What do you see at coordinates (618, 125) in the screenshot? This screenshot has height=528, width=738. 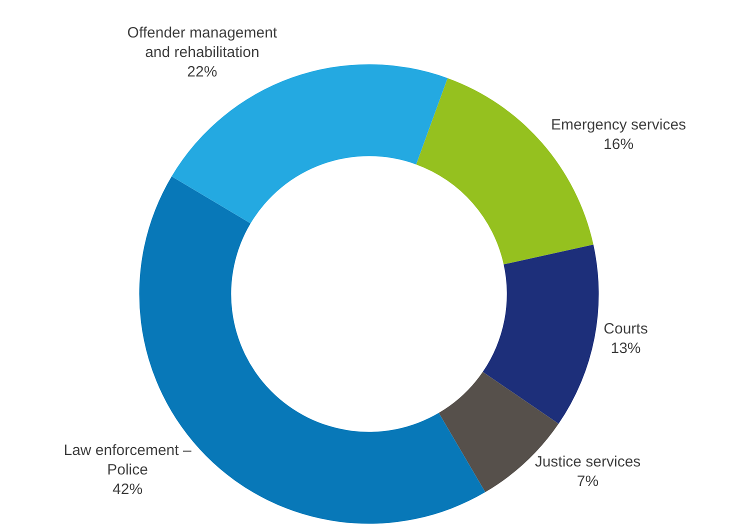 I see `slice-label: Emergency services` at bounding box center [618, 125].